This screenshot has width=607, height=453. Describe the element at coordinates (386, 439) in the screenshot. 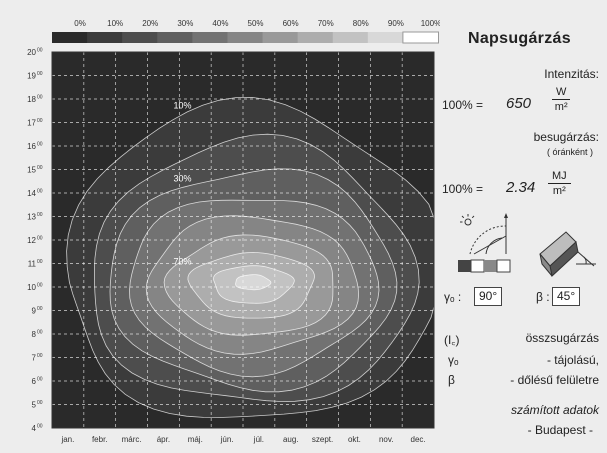

I see `x-tick-label: nov.` at that location.